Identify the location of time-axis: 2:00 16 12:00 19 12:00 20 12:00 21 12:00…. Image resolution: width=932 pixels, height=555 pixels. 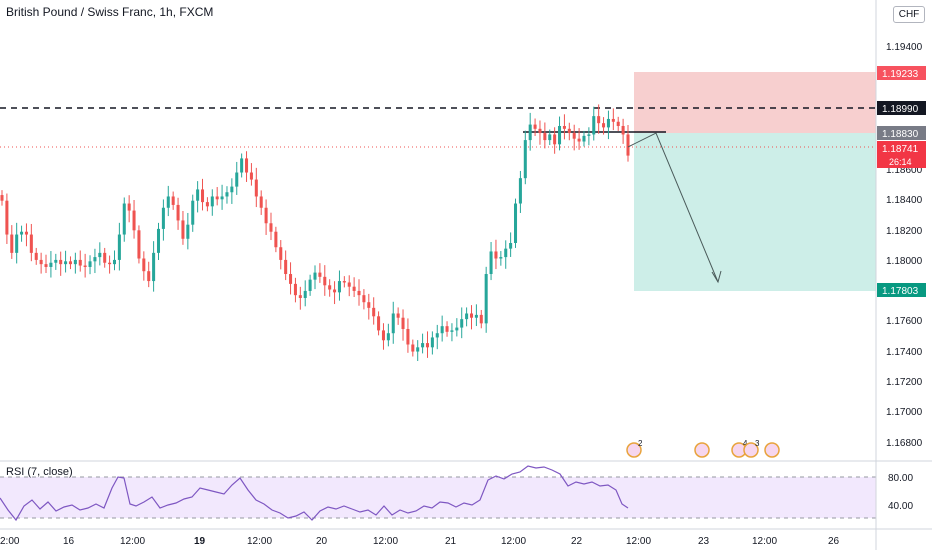
(420, 541).